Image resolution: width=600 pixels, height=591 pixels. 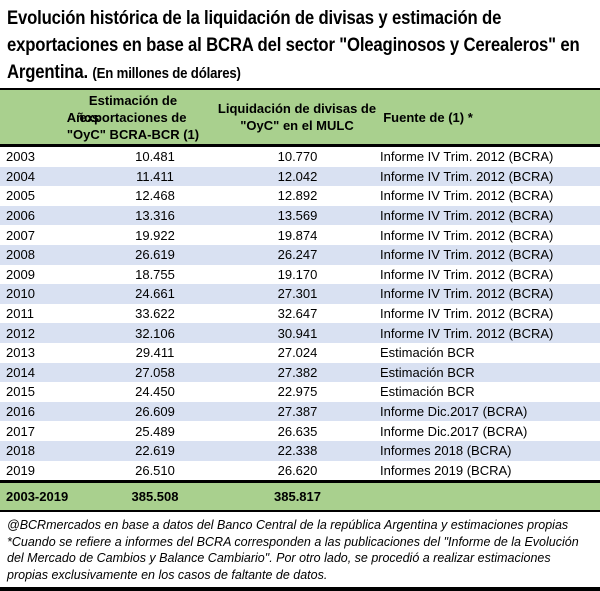 I want to click on table-row: 2017 25.489 26.635 Informe Dic.2017 (BCRA), so click(x=300, y=431).